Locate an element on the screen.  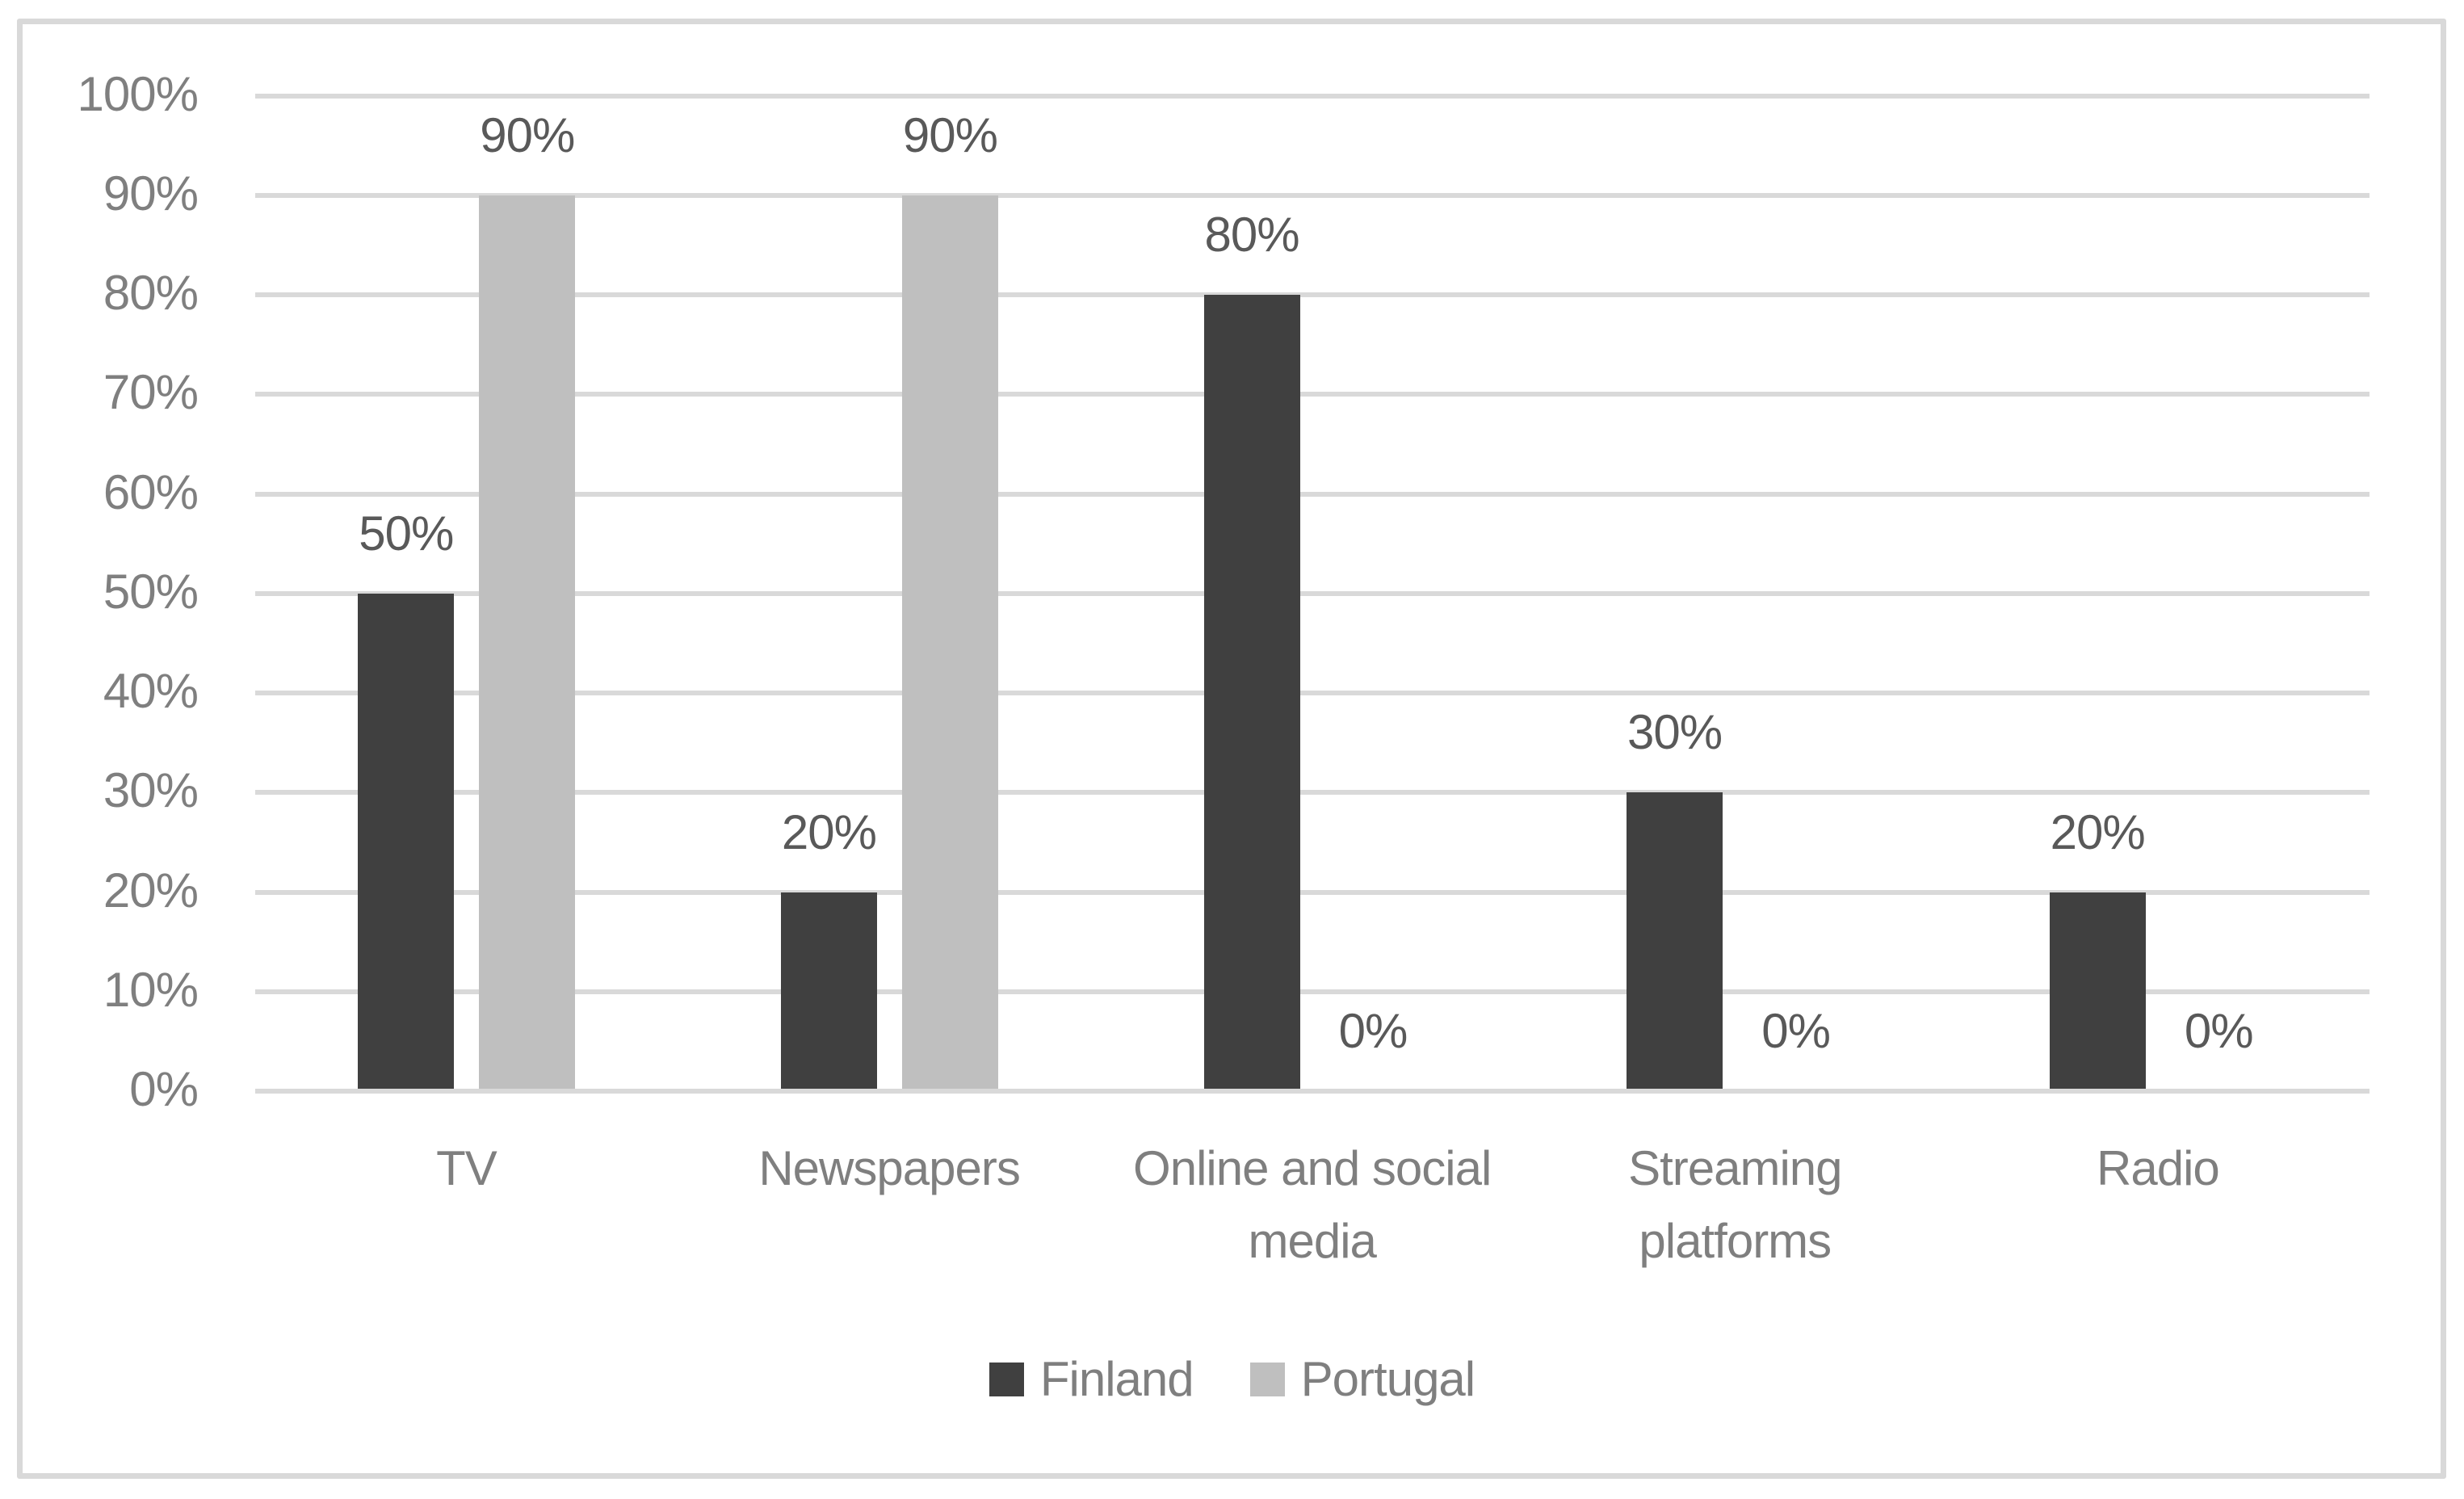
legend-item-finland: Finland is located at coordinates (1091, 1379).